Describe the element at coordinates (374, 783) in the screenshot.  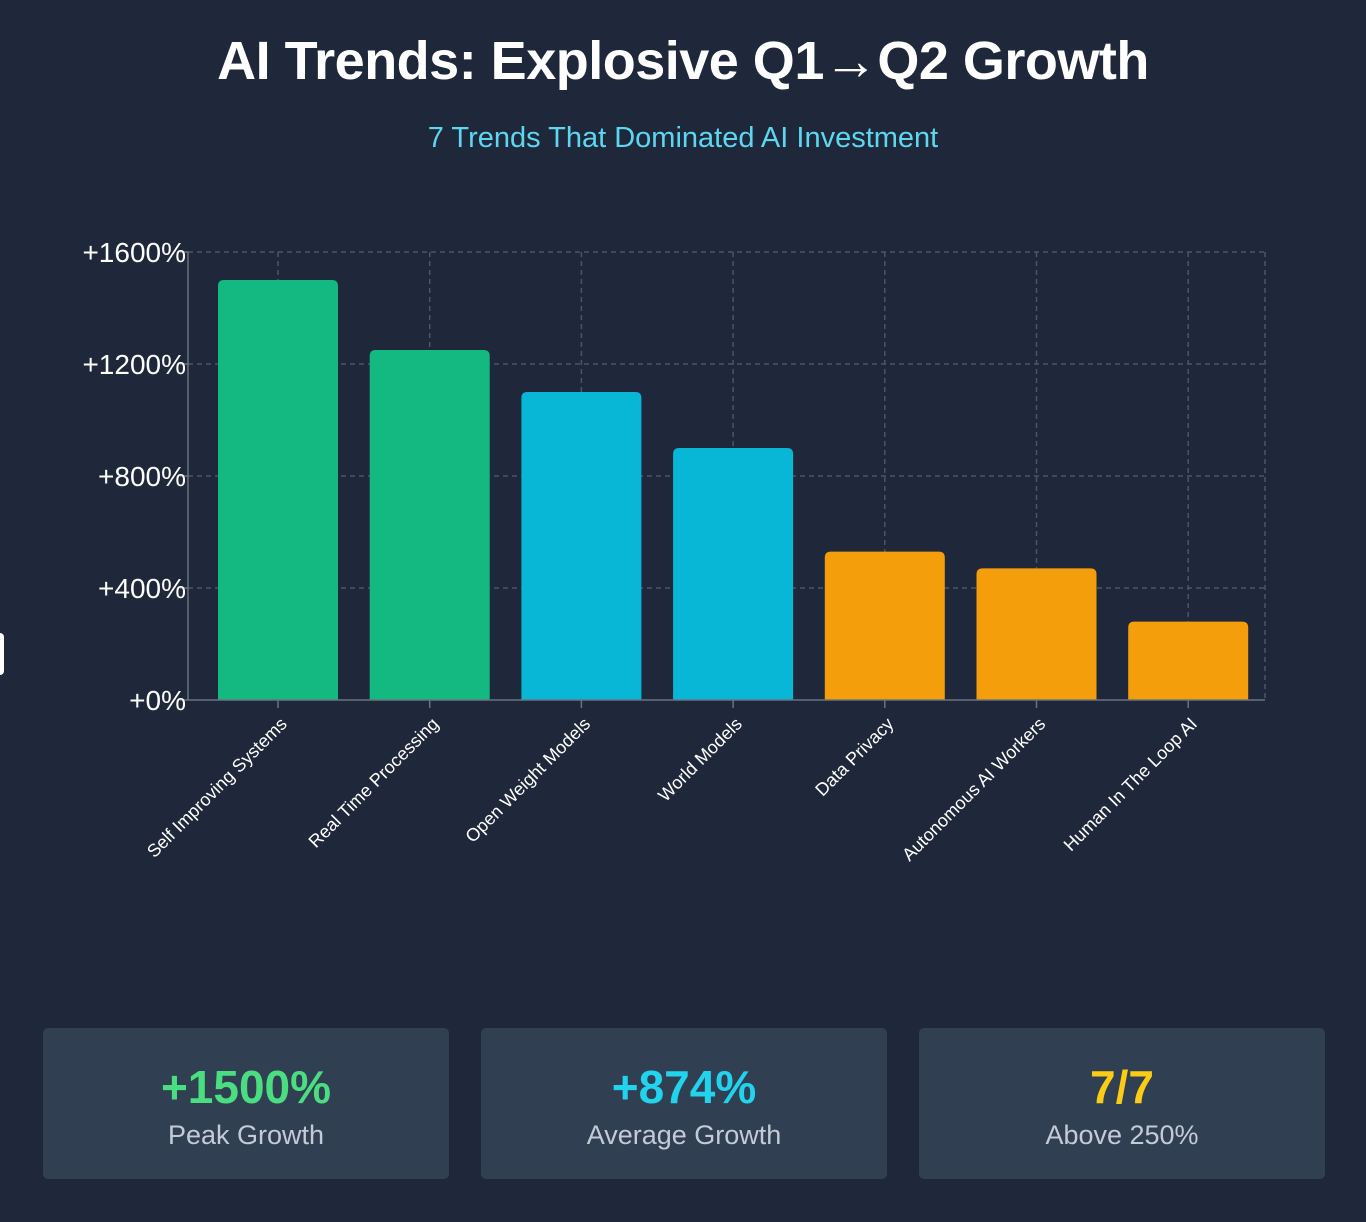
I see `x-tick-label: Real Time Processing` at that location.